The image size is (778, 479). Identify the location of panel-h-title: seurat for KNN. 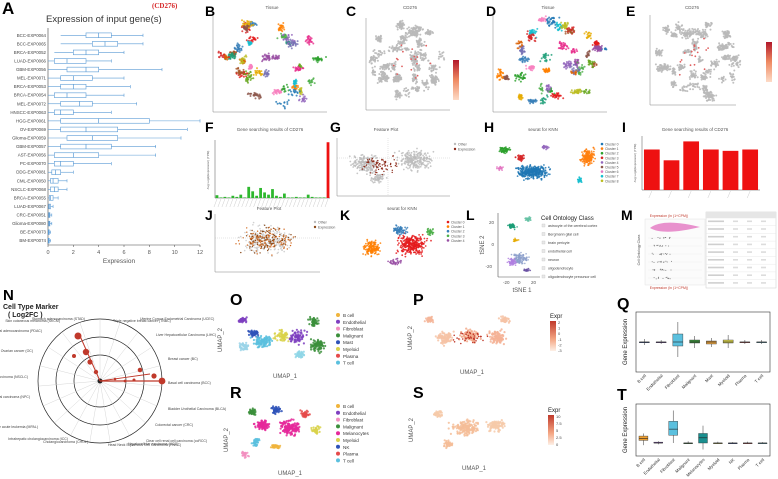
(543, 129).